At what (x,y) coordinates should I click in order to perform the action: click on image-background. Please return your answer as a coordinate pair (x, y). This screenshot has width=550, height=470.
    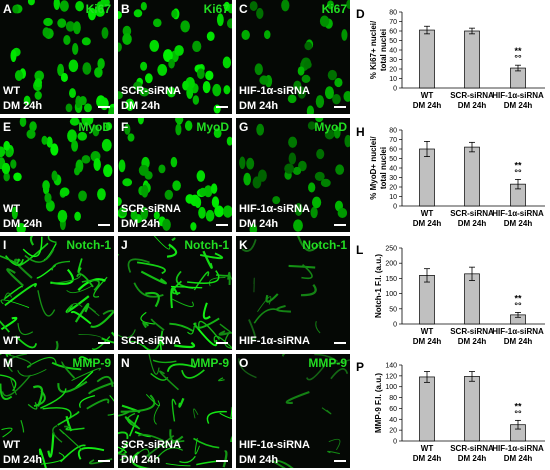
    Looking at the image, I should click on (57, 293).